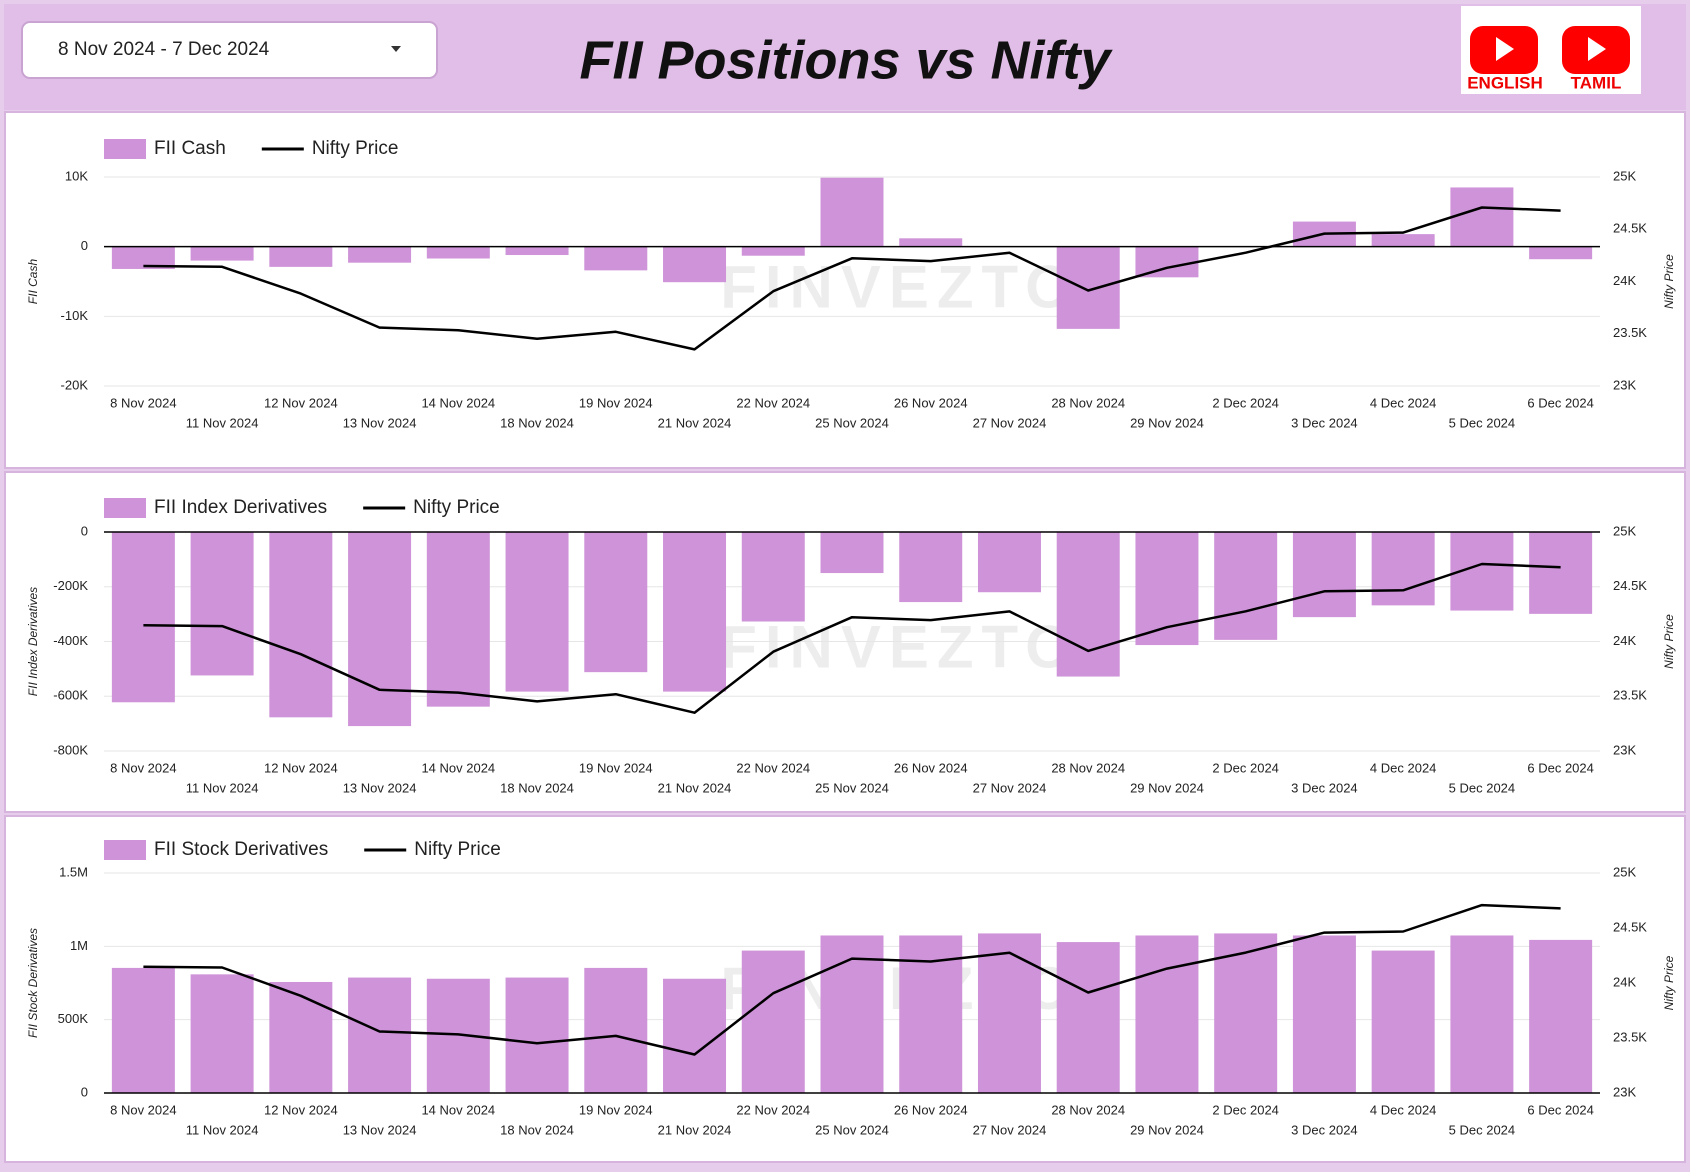  I want to click on watermark: FINVEZTO, so click(900, 286).